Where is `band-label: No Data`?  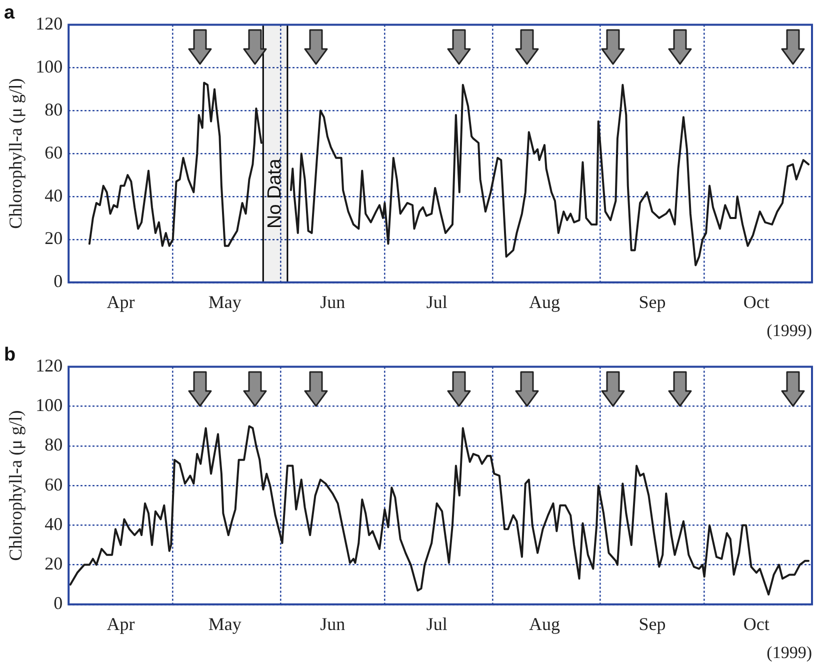
band-label: No Data is located at coordinates (275, 193).